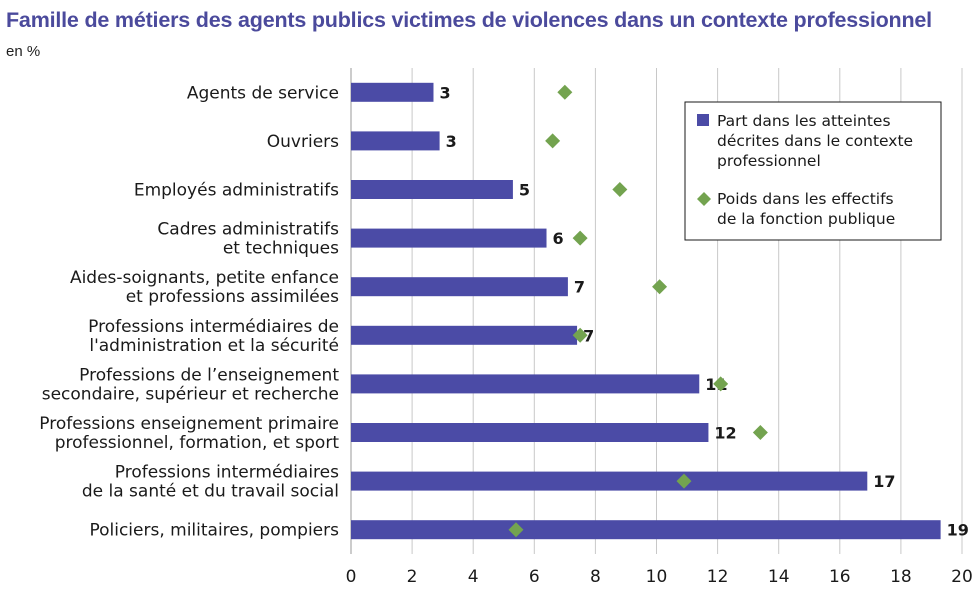 This screenshot has width=979, height=606. What do you see at coordinates (209, 375) in the screenshot?
I see `category-label: Professions de l’enseignement` at bounding box center [209, 375].